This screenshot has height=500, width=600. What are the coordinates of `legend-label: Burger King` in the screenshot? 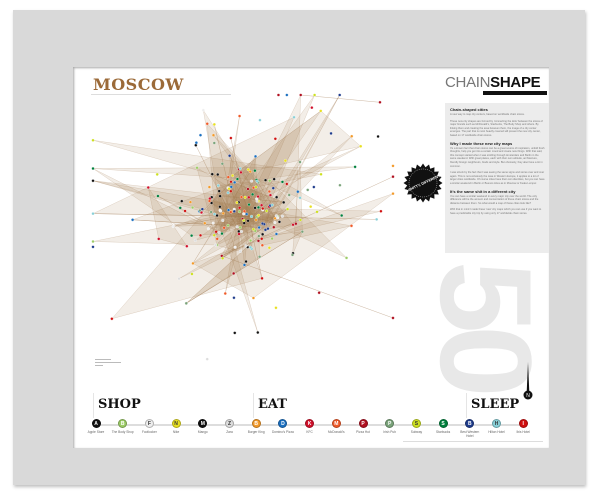 It's located at (256, 432).